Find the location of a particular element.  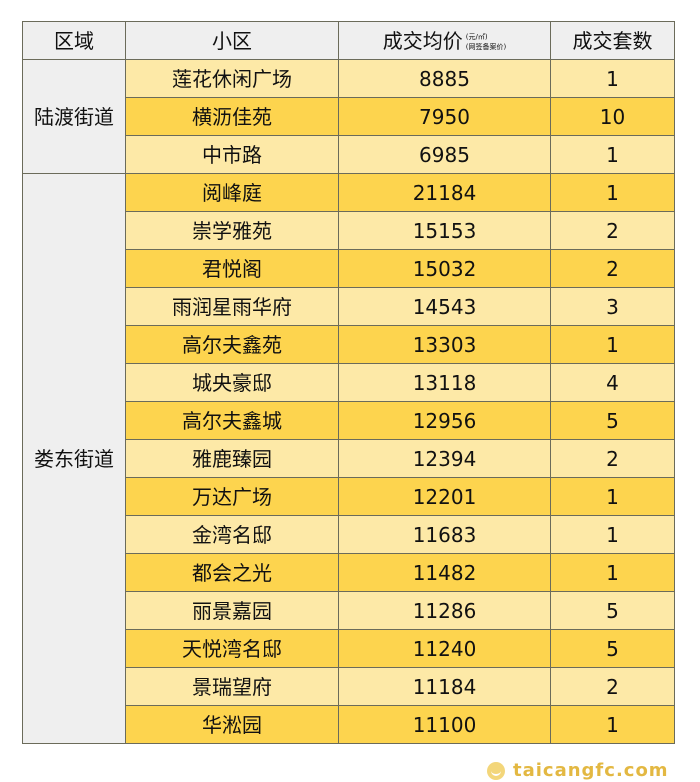

table-row: 高尔夫鑫苑 13303 1 is located at coordinates (349, 344).